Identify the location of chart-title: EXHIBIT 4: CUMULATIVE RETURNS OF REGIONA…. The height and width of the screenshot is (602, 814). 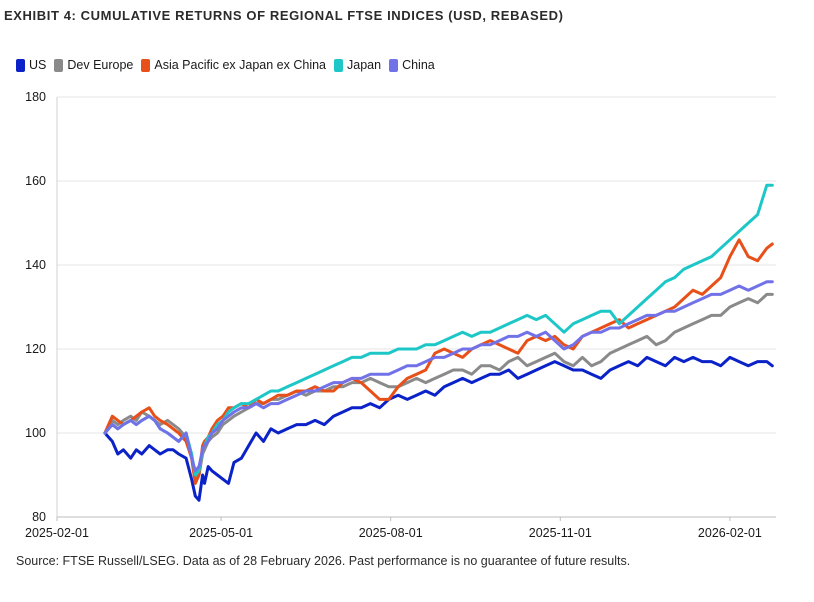
(284, 15).